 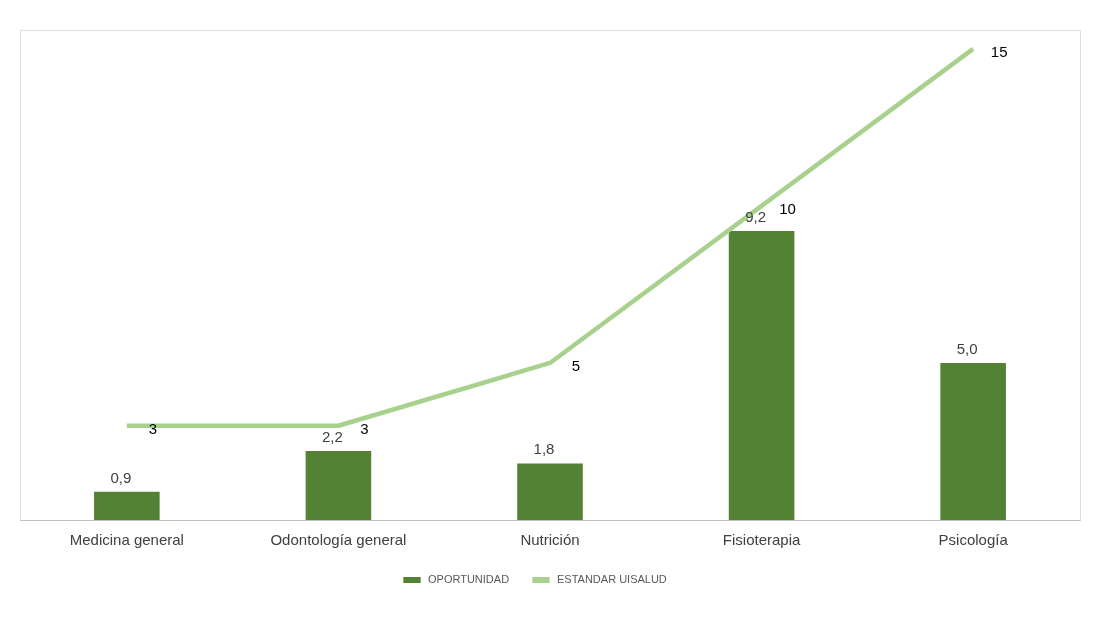 I want to click on data-label: 9,2, so click(x=756, y=217).